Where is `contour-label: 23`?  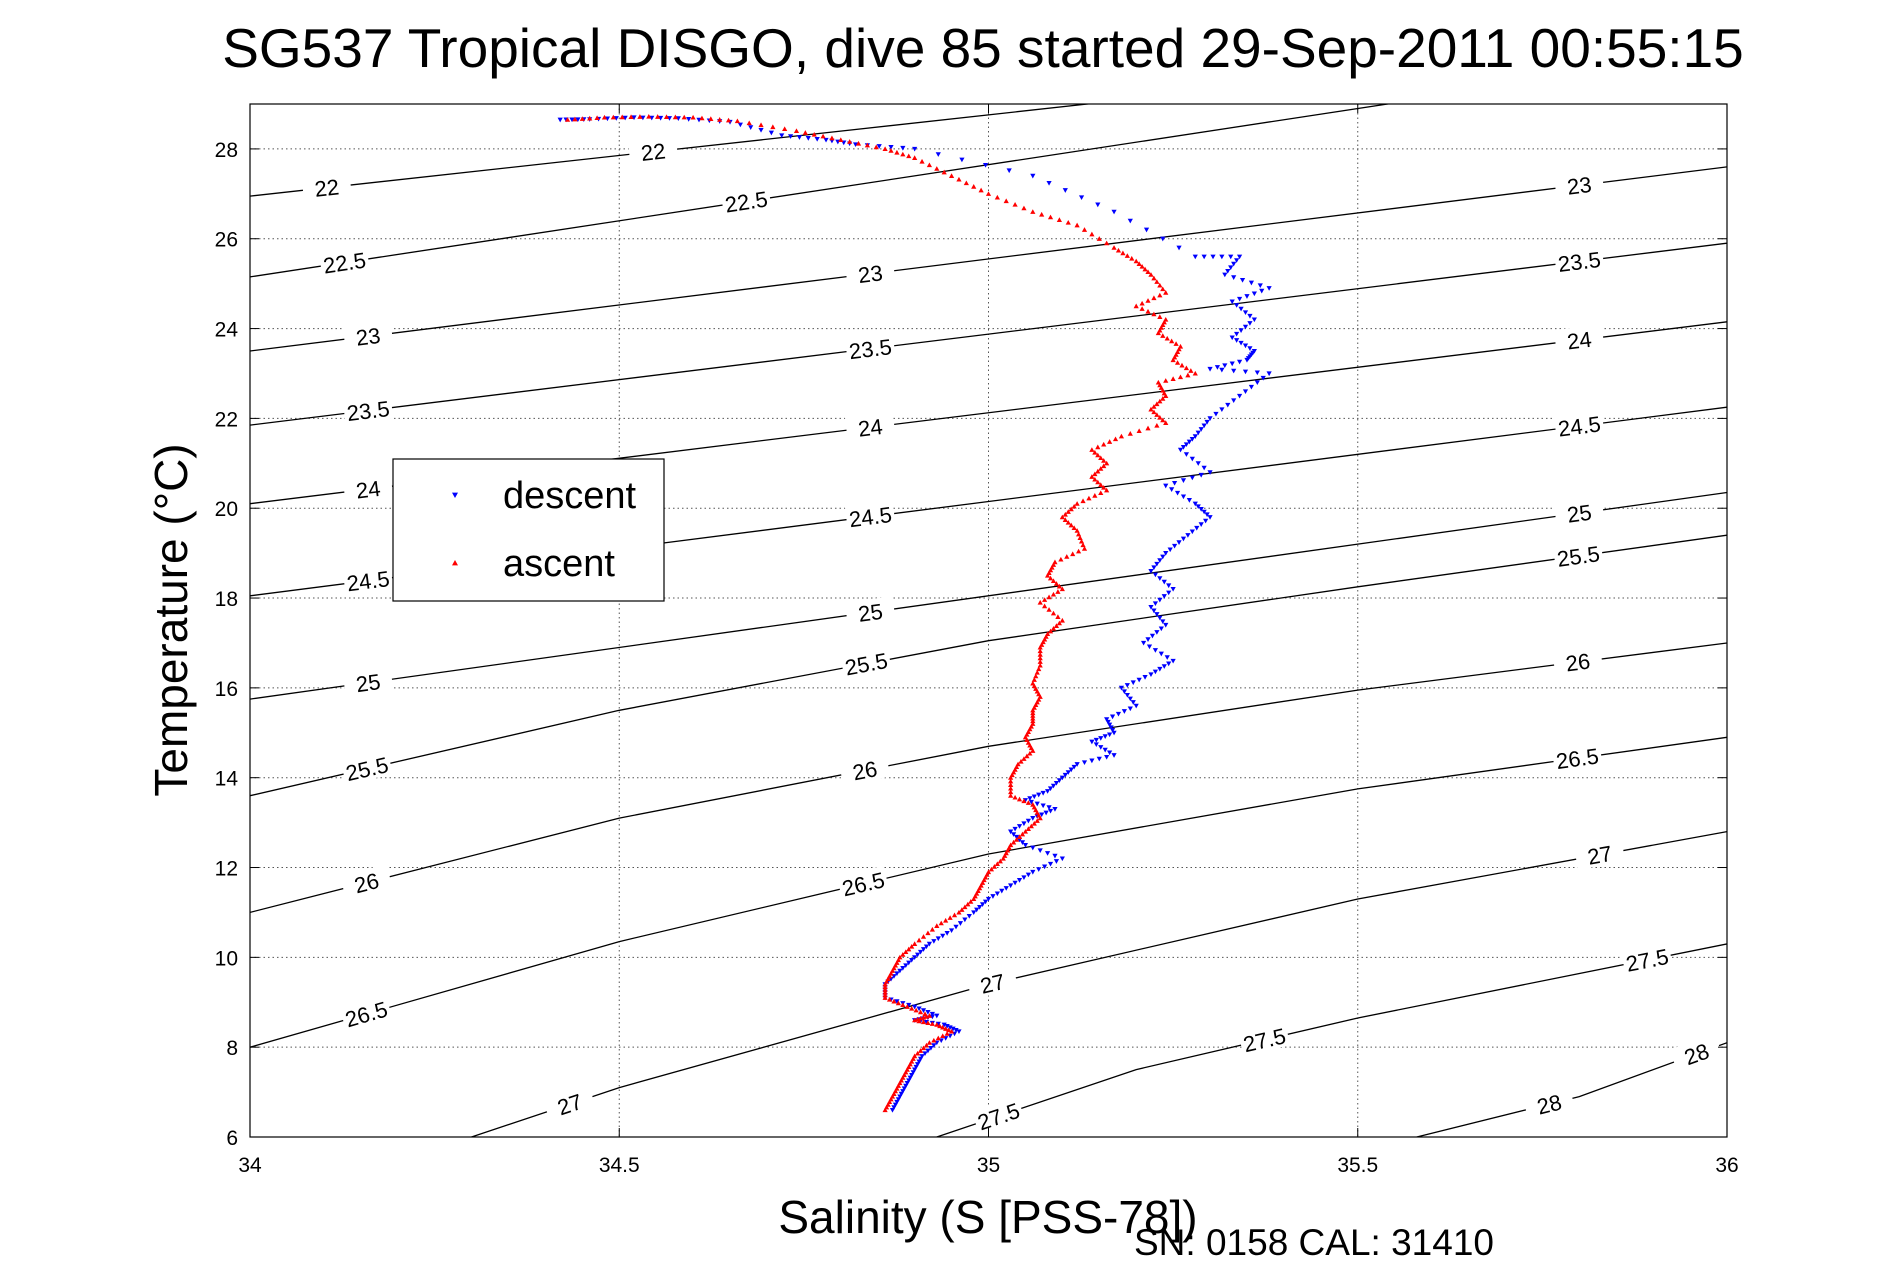 contour-label: 23 is located at coordinates (870, 274).